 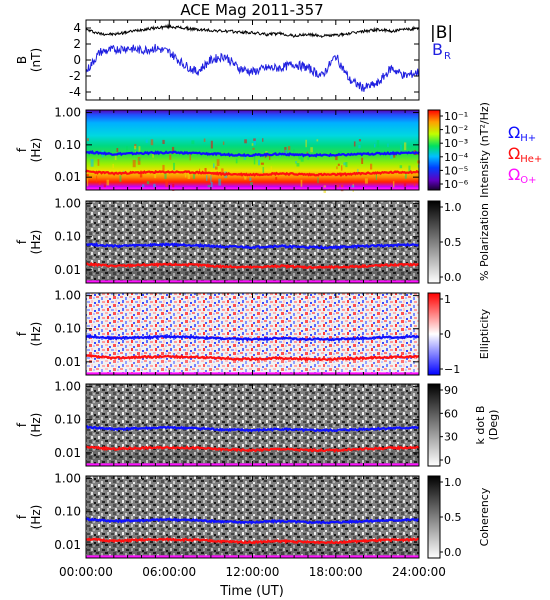 I want to click on legend-gyrofrequency-subscript: O+, so click(x=528, y=180).